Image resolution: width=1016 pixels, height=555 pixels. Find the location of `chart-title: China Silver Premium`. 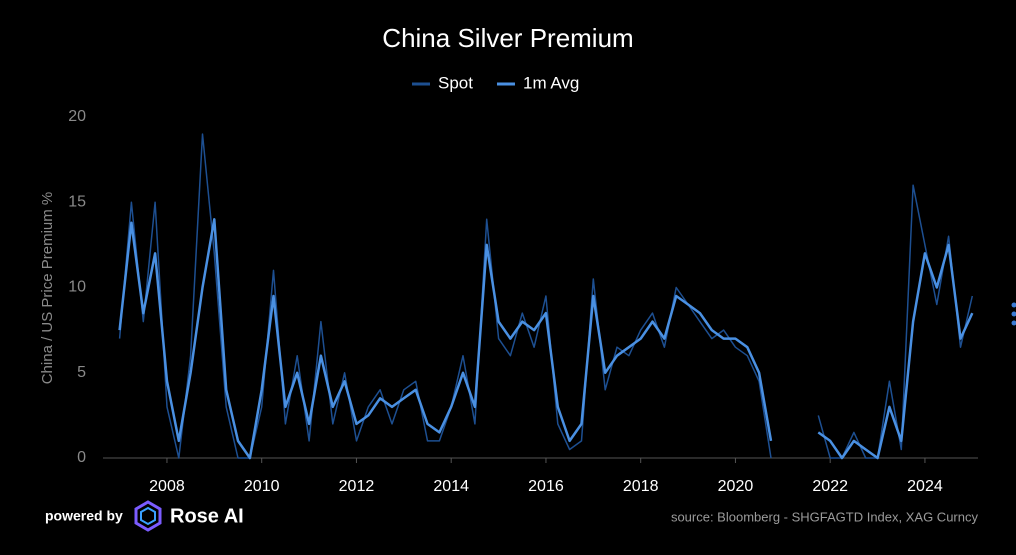

chart-title: China Silver Premium is located at coordinates (507, 38).